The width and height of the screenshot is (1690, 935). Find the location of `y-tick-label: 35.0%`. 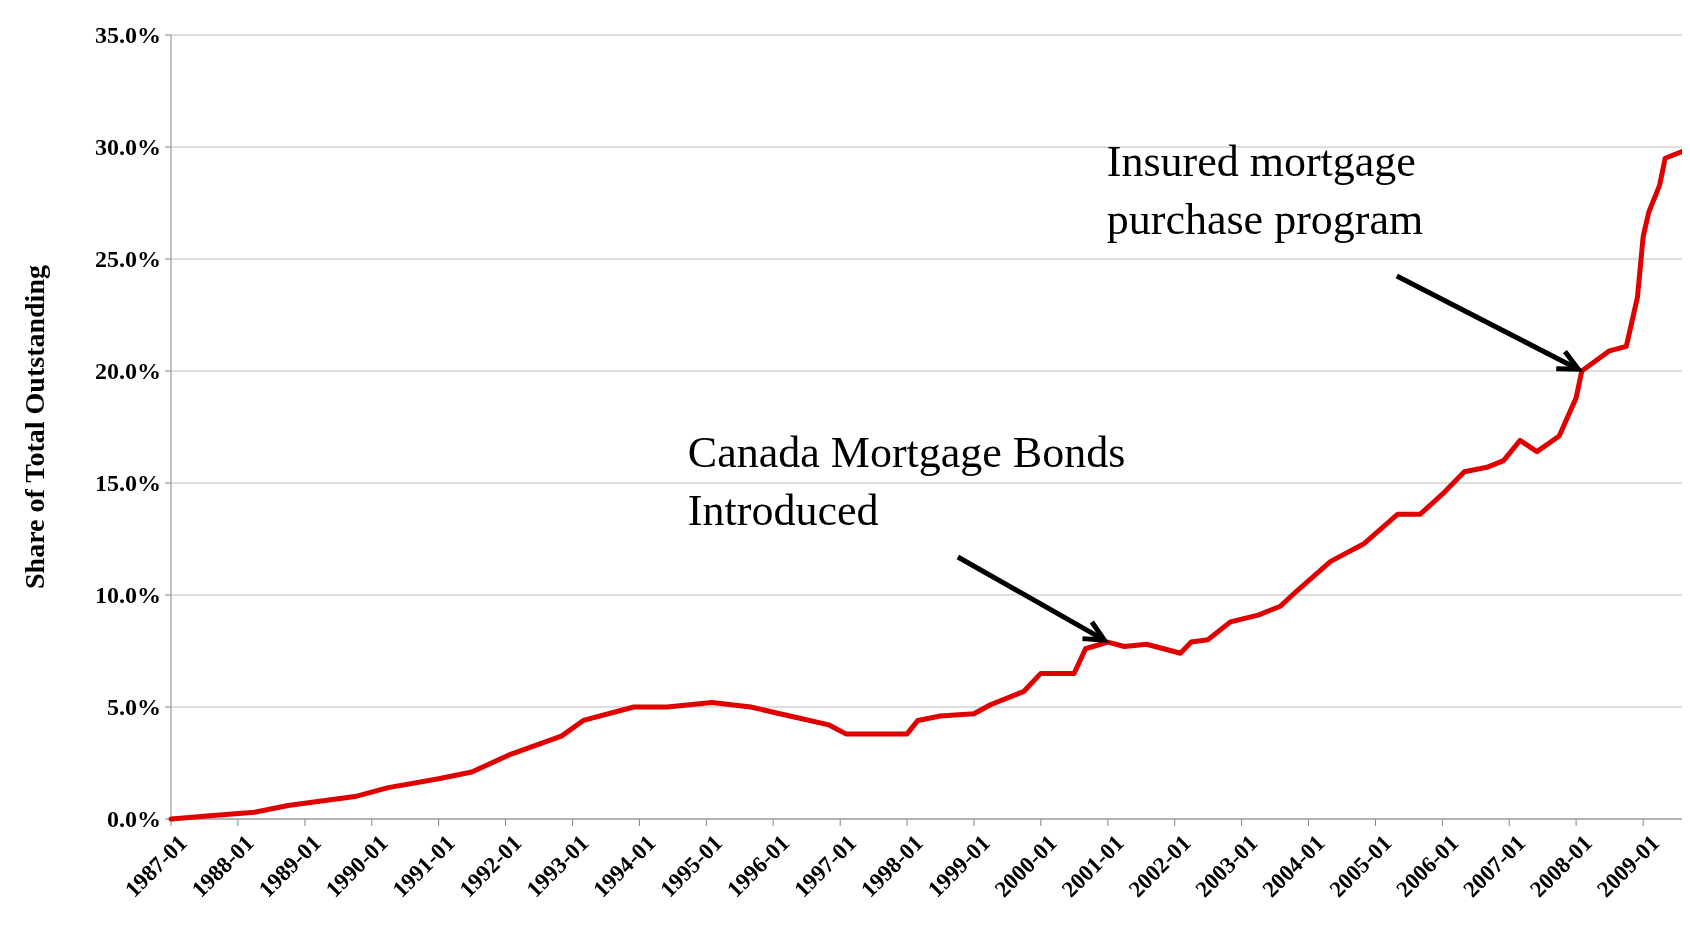

y-tick-label: 35.0% is located at coordinates (128, 35).